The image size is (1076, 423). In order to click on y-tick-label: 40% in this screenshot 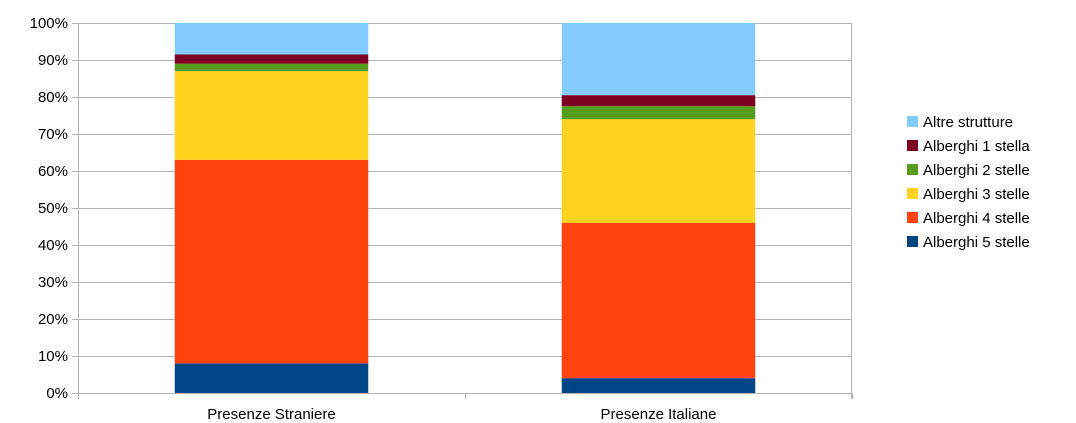, I will do `click(53, 245)`.